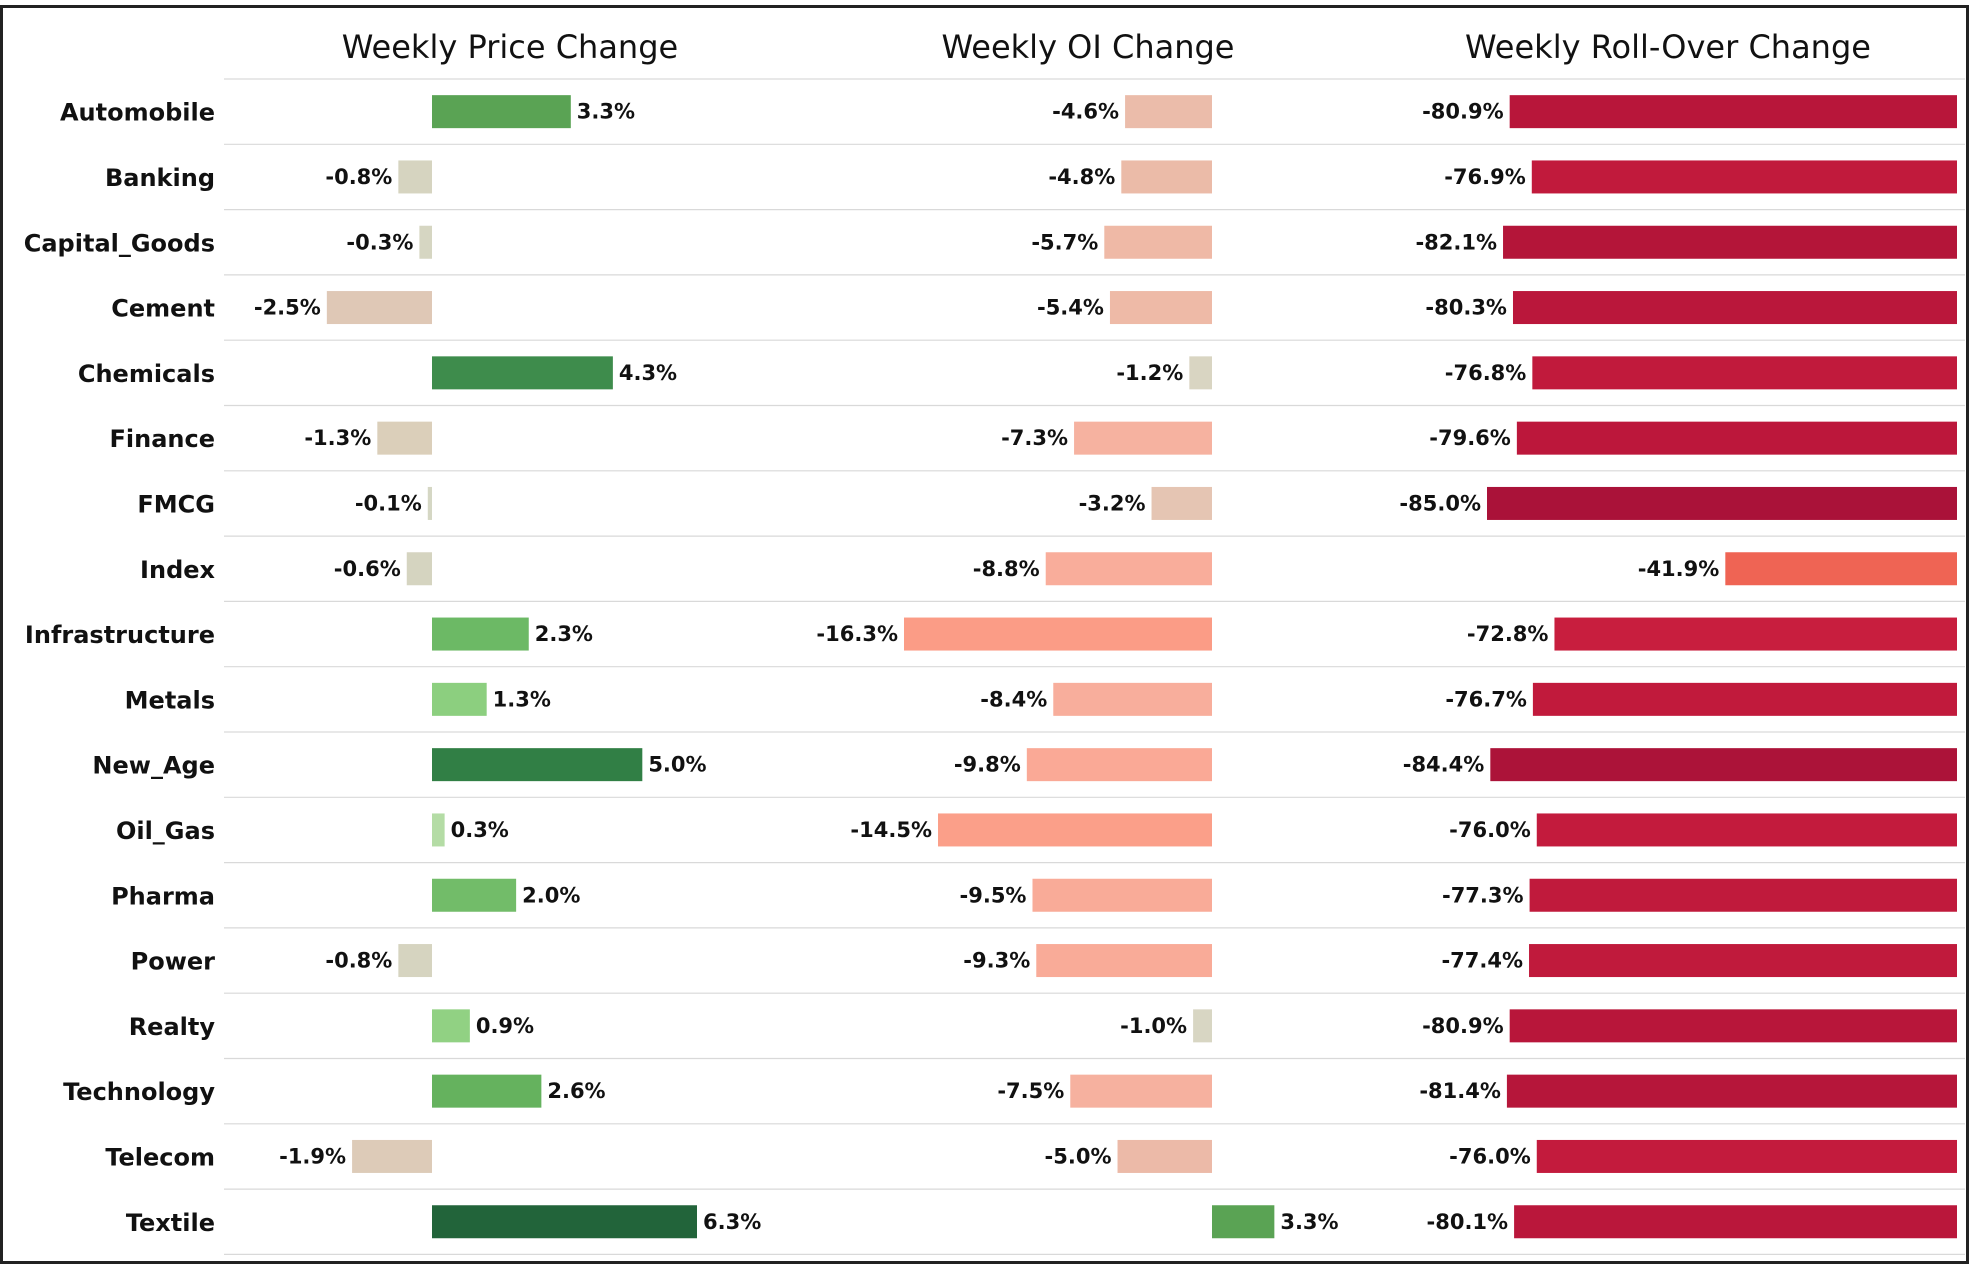 The width and height of the screenshot is (1969, 1264). I want to click on value-label: 0.9%, so click(505, 1026).